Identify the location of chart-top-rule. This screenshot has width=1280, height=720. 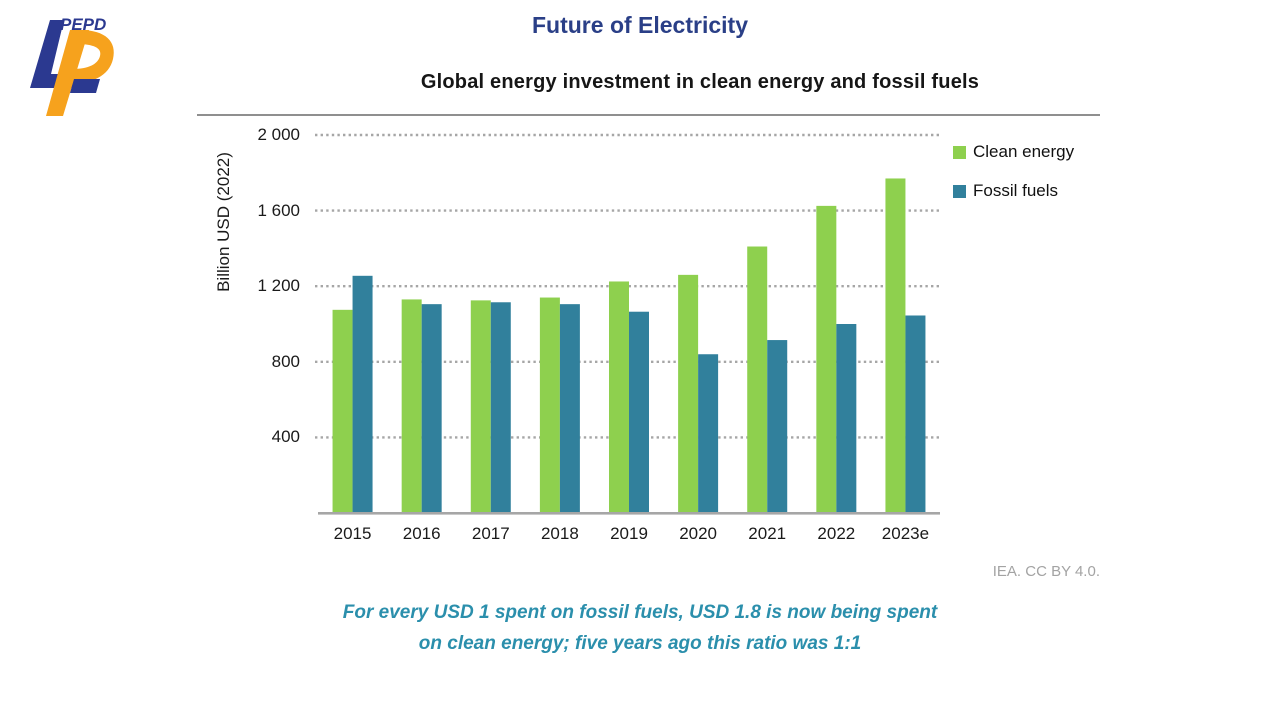
(648, 115).